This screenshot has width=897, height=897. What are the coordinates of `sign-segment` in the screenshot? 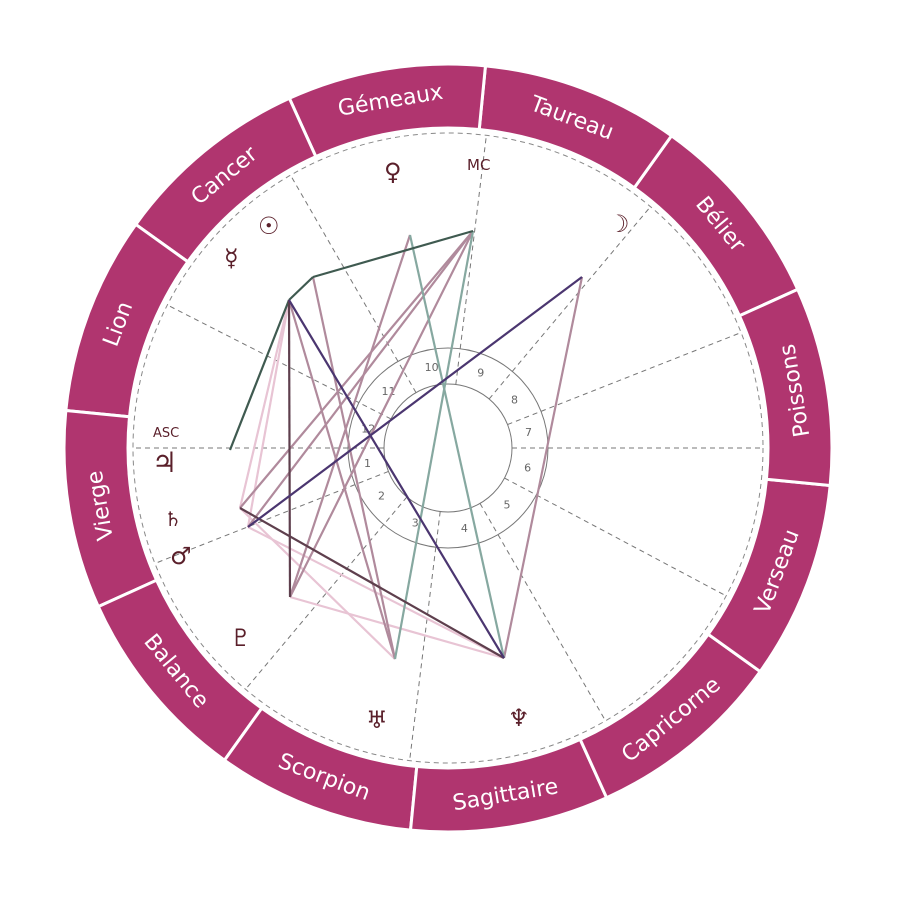 It's located at (785, 387).